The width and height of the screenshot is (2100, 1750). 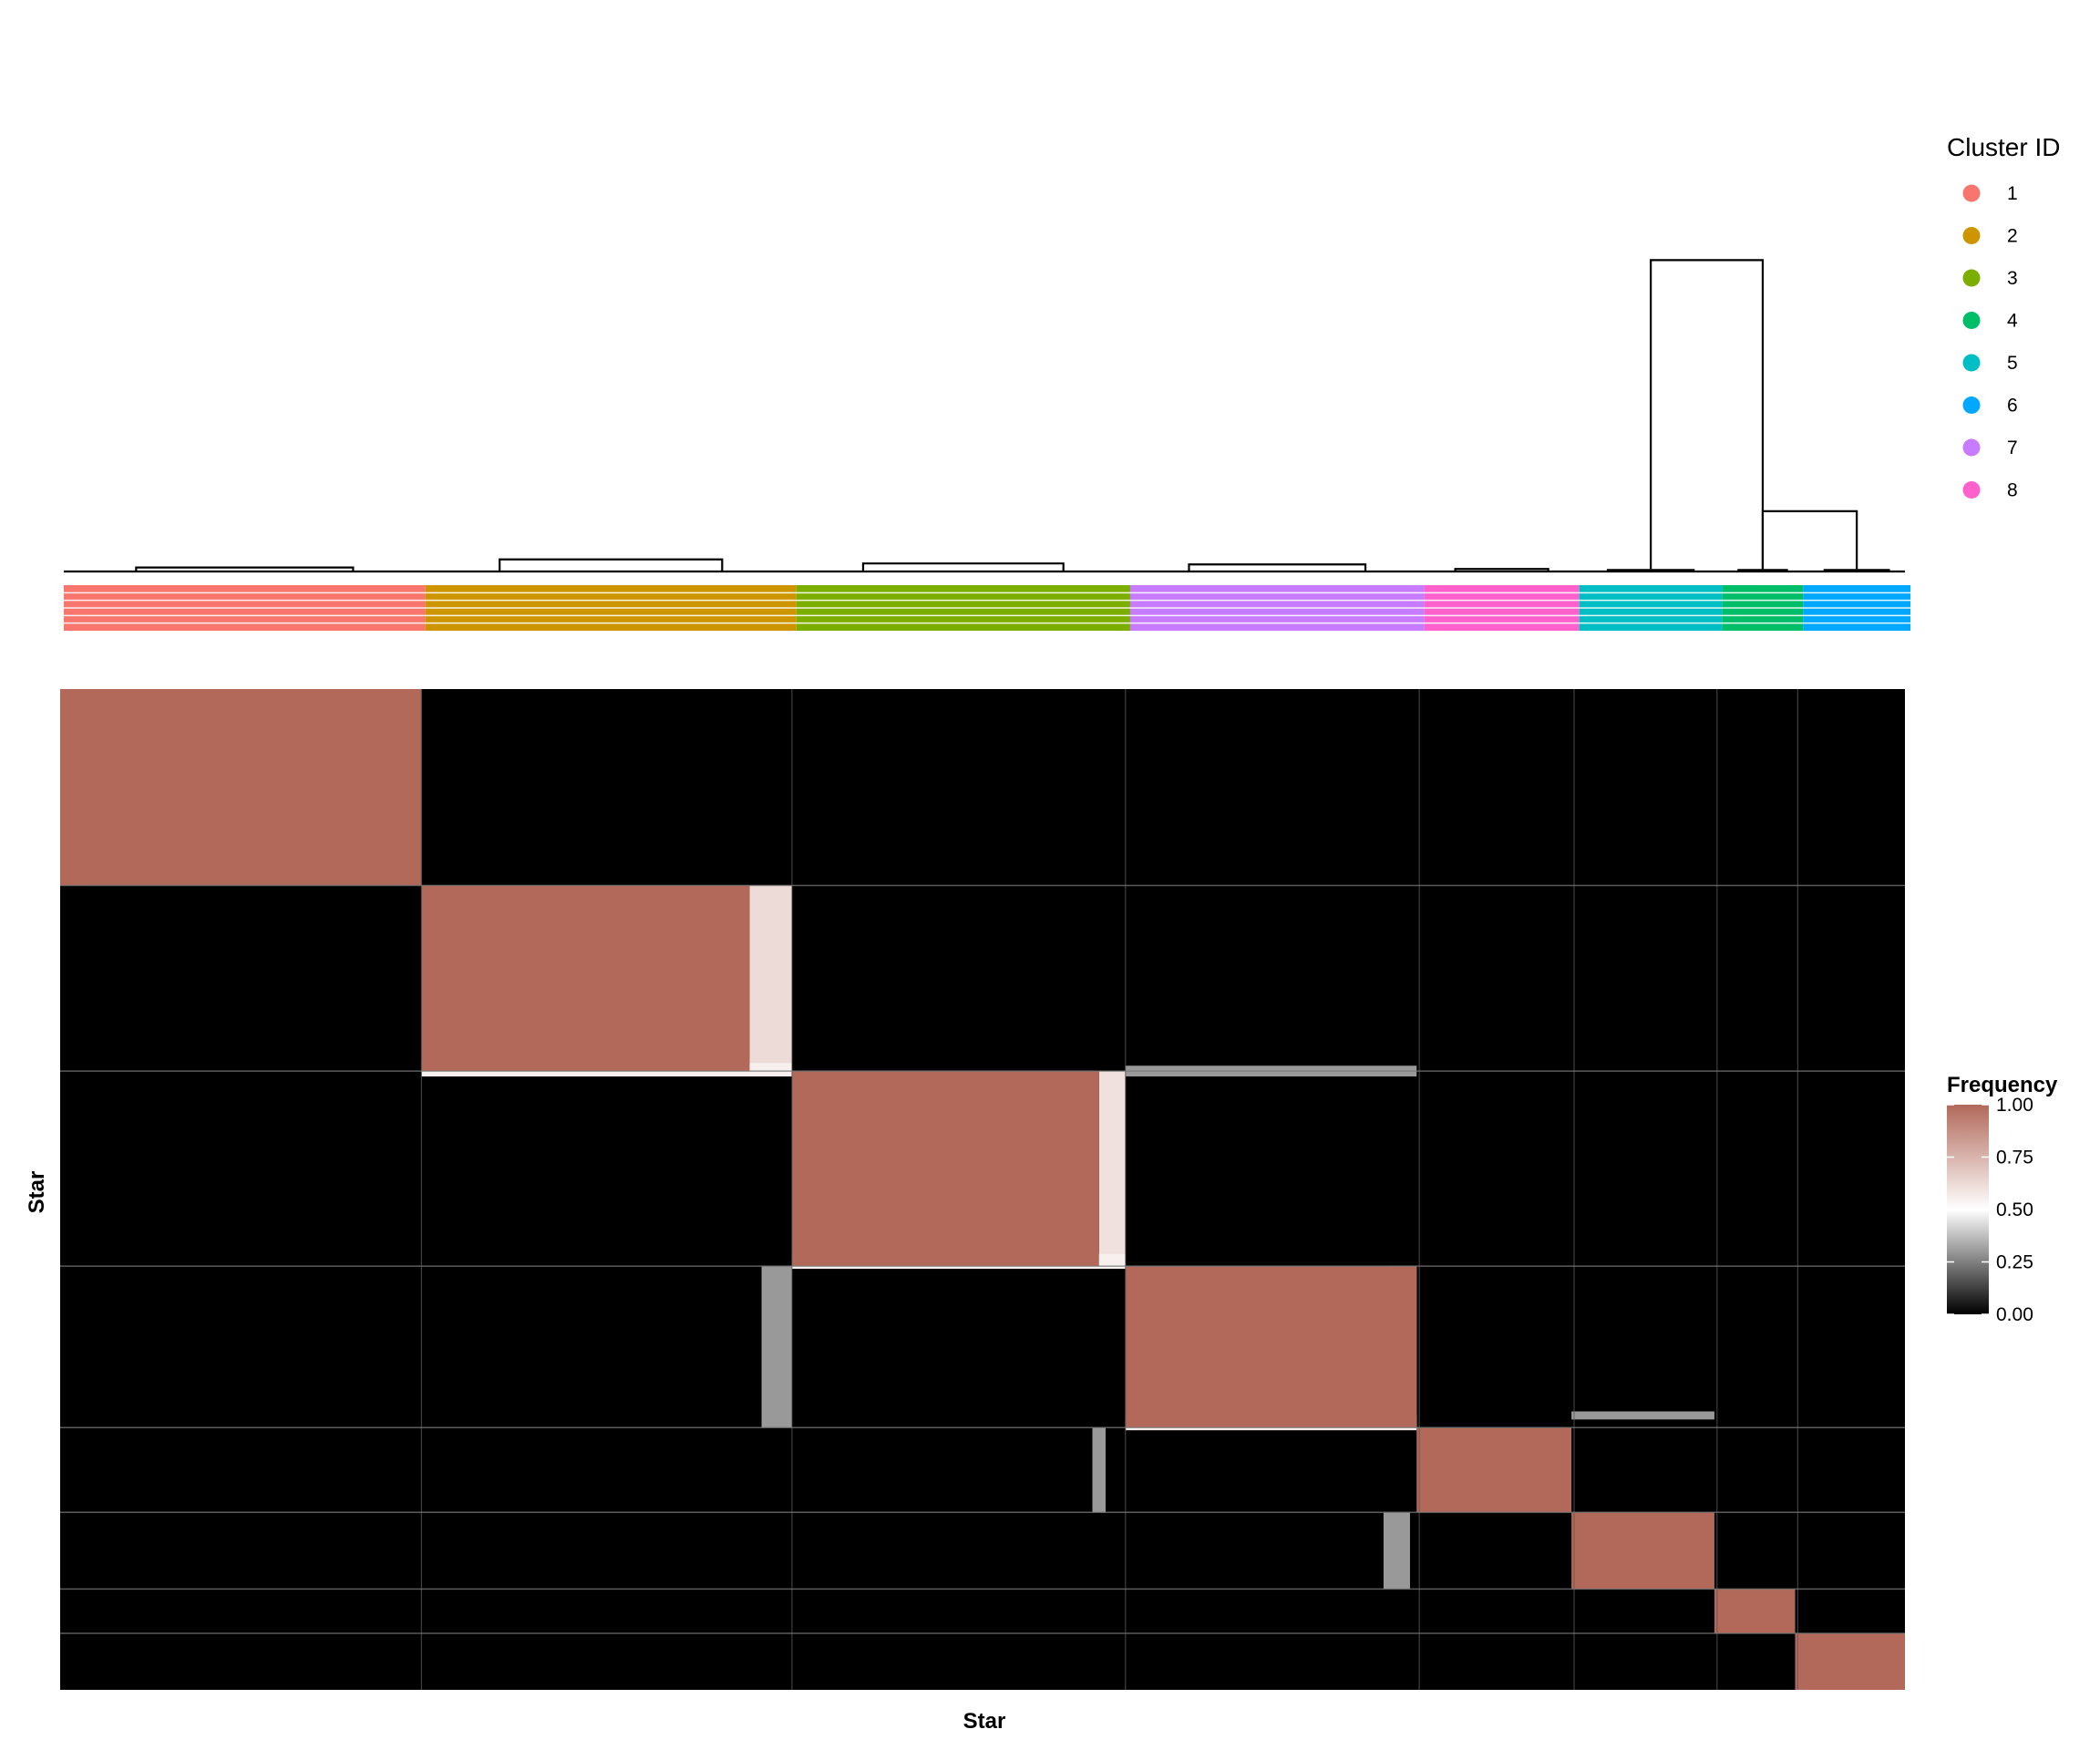 I want to click on frequency-legend: Frequency 1.00 0.75 0.50 0.25 0.00, so click(x=2003, y=1199).